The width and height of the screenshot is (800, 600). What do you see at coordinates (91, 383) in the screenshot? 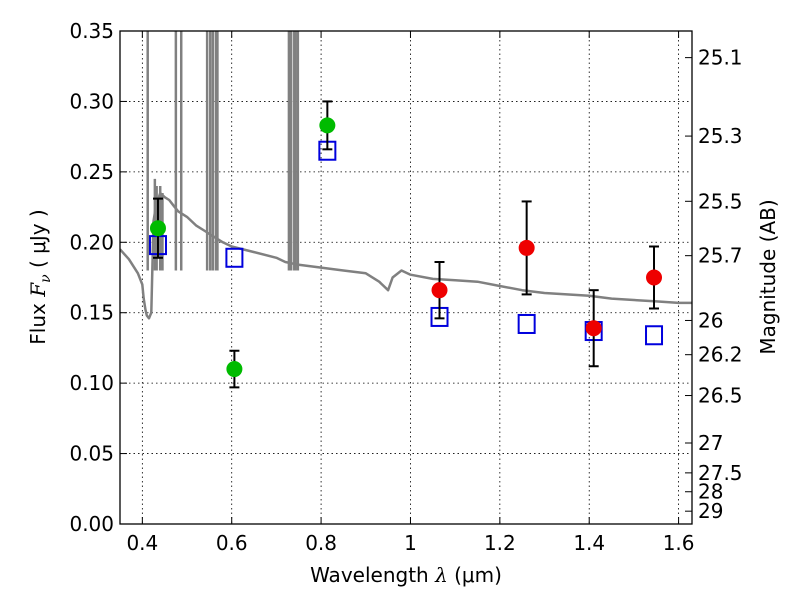
I see `y-tick-label: 0.10` at bounding box center [91, 383].